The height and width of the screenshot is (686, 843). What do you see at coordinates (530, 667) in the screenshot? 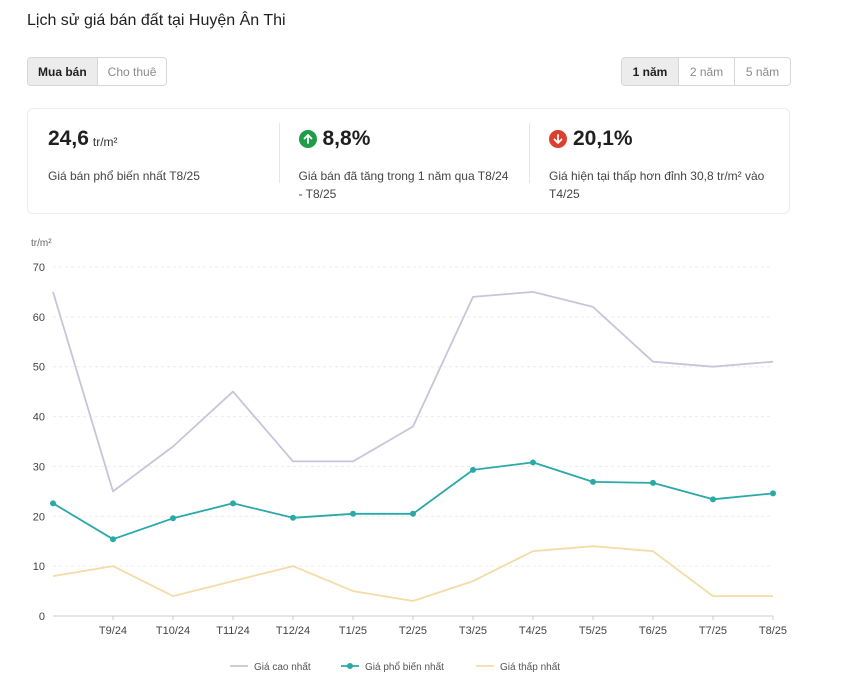
I see `legend-label: Giá thấp nhất` at bounding box center [530, 667].